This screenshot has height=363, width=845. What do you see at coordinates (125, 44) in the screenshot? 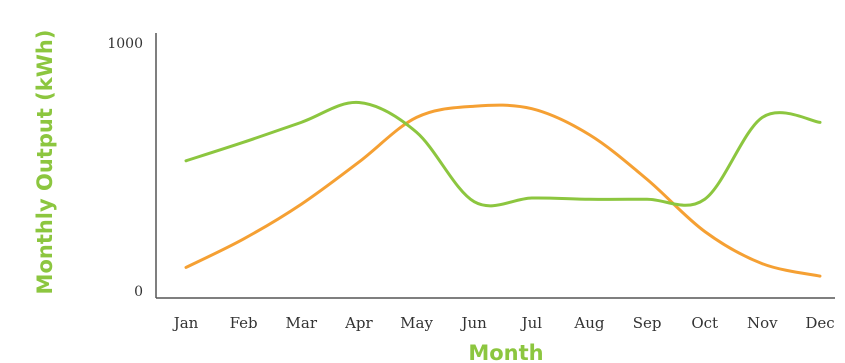
I see `y-tick-label: 1000` at bounding box center [125, 44].